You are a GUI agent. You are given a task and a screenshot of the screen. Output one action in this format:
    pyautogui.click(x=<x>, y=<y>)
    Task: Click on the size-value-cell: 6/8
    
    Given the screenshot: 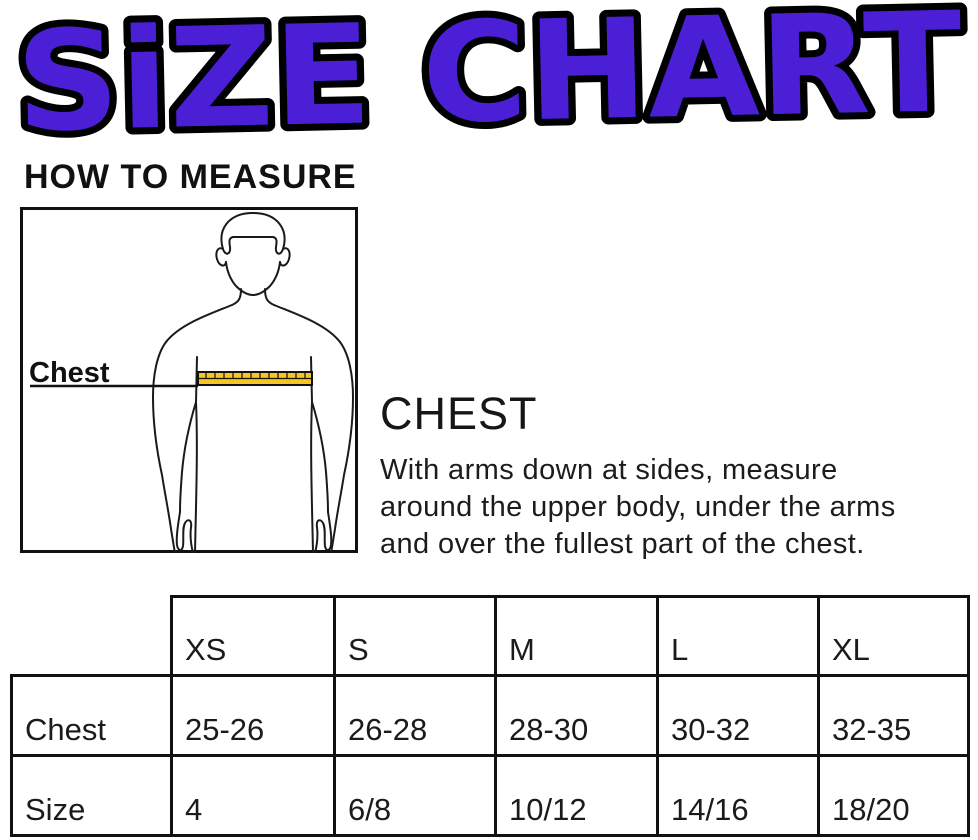 What is the action you would take?
    pyautogui.click(x=415, y=795)
    